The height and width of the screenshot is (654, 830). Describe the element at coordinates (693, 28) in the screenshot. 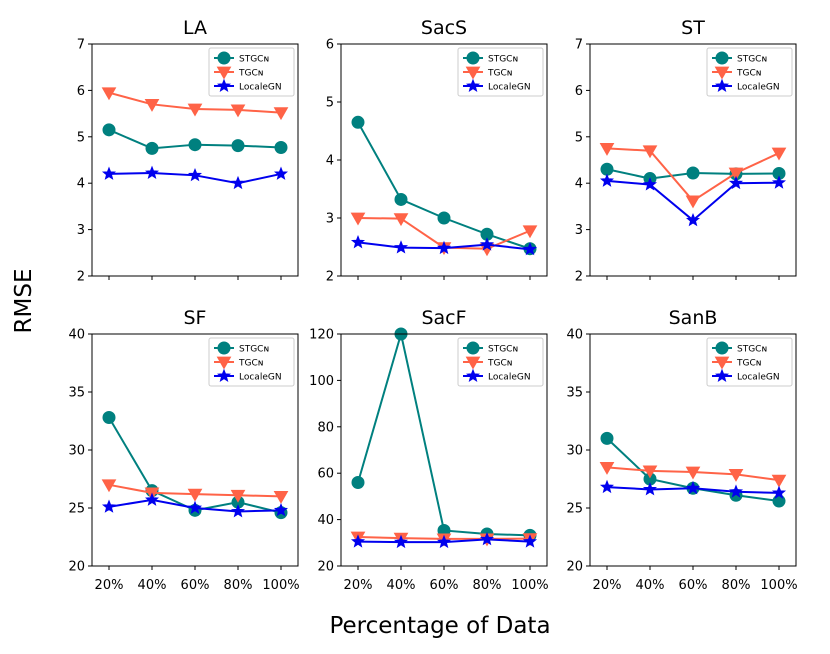

I see `panel-title: ST` at that location.